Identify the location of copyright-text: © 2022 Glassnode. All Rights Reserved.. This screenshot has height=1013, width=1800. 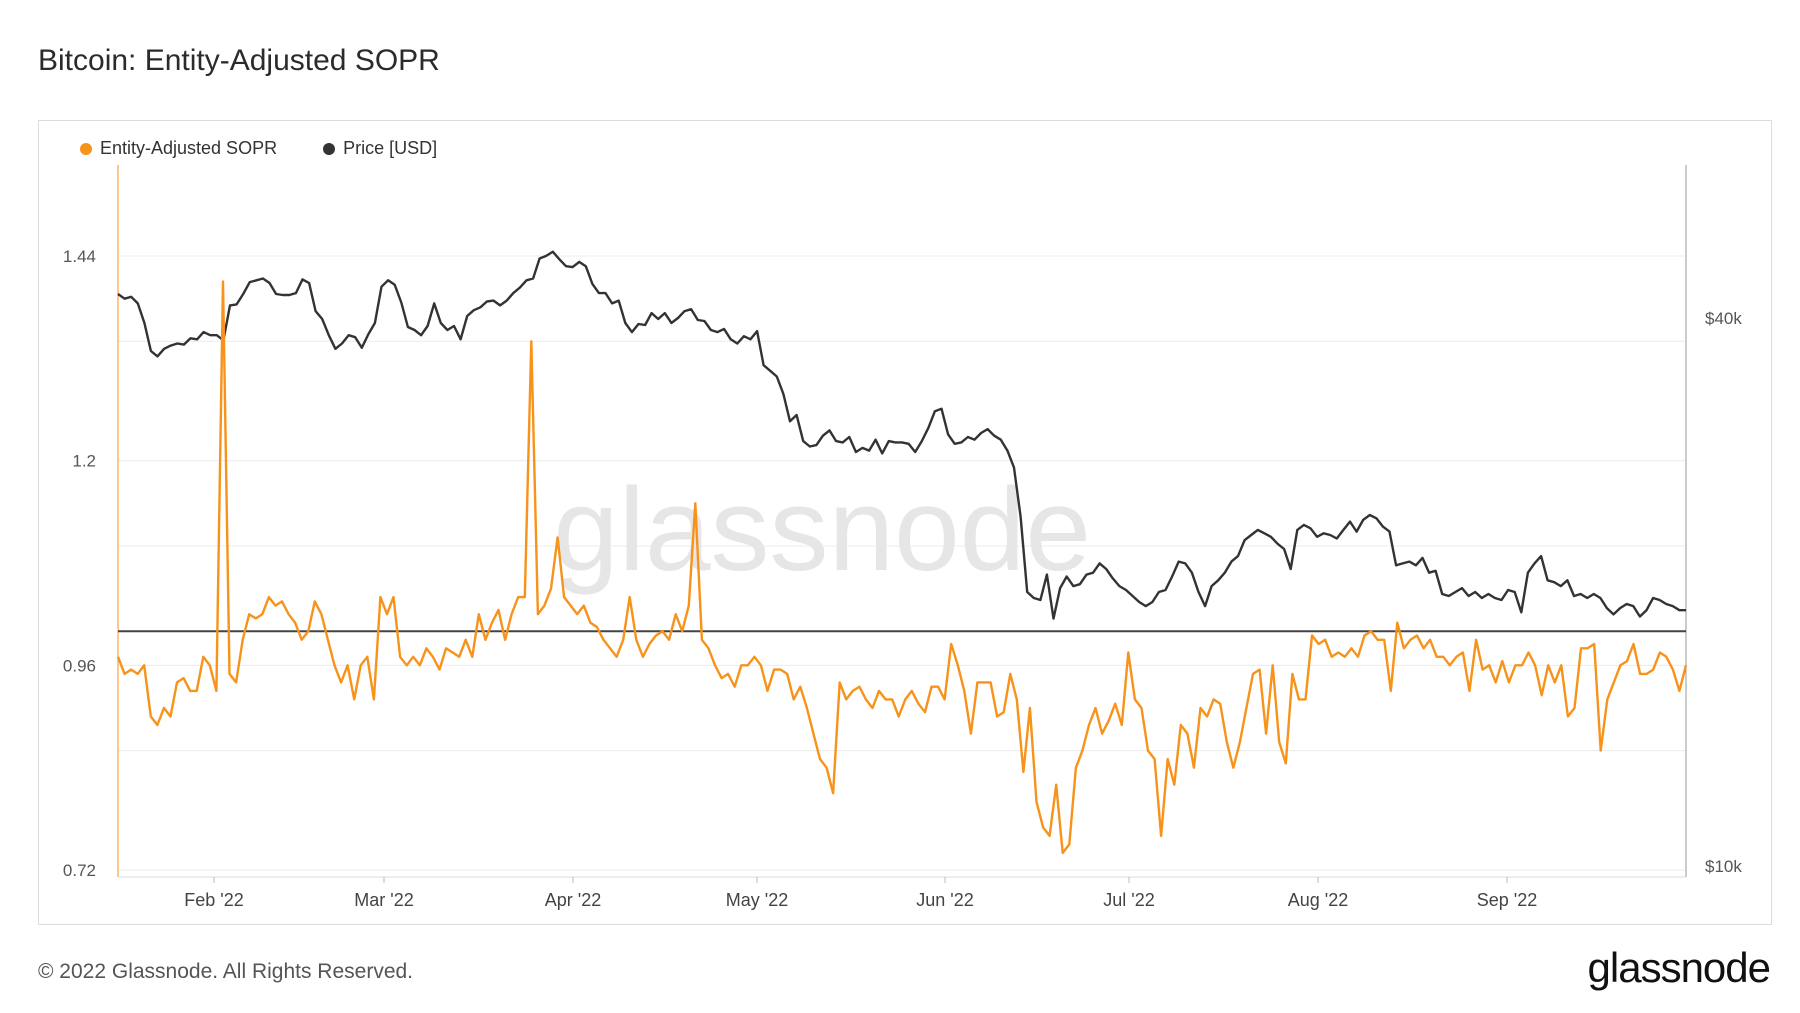
(226, 971).